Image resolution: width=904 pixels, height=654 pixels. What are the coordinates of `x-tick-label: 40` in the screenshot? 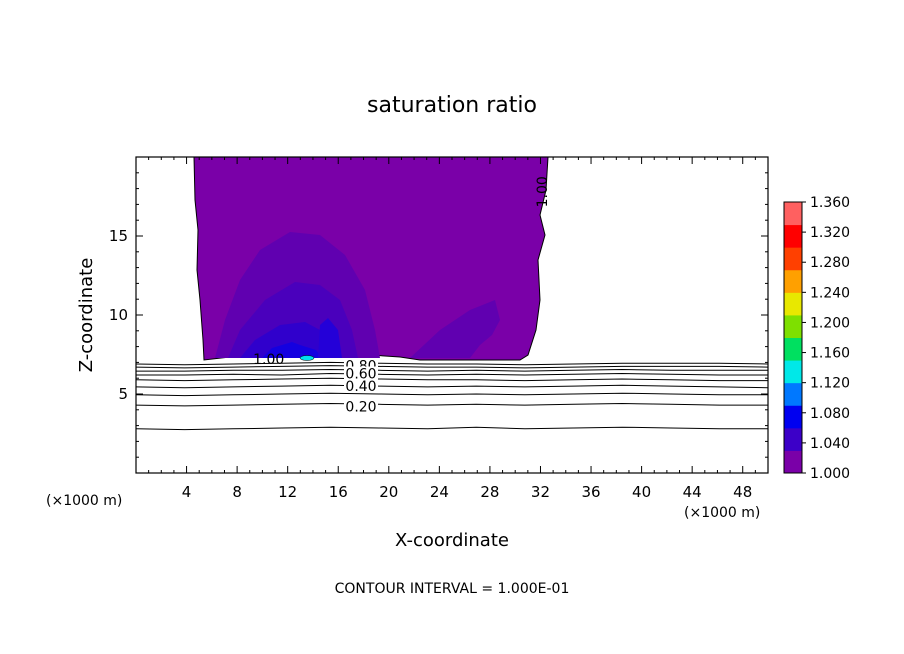 It's located at (641, 492).